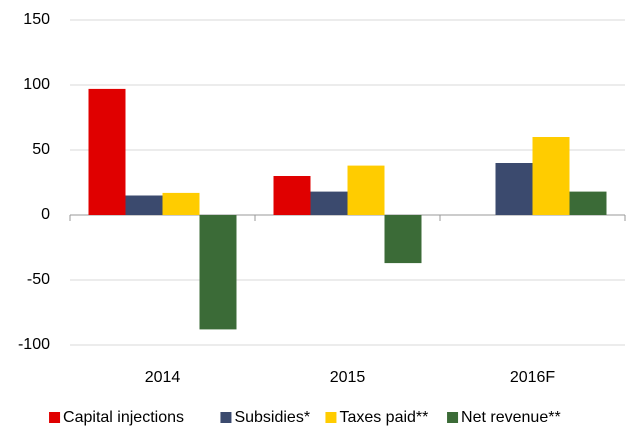 Image resolution: width=626 pixels, height=432 pixels. I want to click on y-tick-label: -50, so click(38, 279).